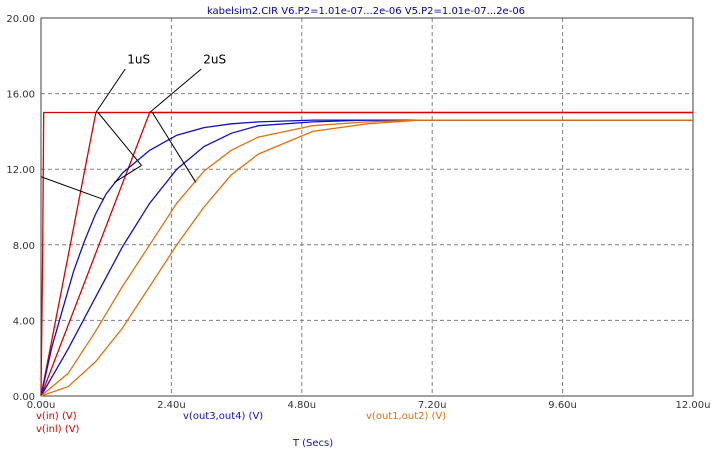  What do you see at coordinates (432, 405) in the screenshot?
I see `x-tick-label: 7.20u` at bounding box center [432, 405].